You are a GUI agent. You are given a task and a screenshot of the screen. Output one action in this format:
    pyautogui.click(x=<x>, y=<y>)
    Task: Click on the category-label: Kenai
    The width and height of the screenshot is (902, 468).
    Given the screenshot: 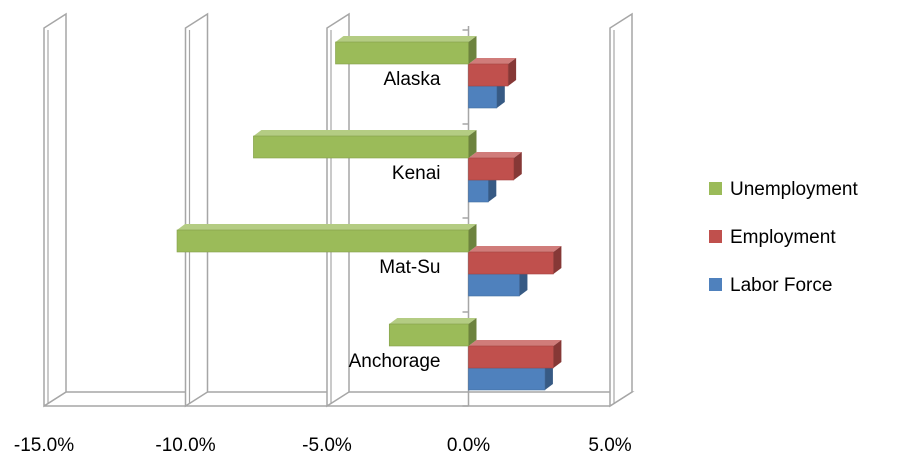 What is the action you would take?
    pyautogui.click(x=416, y=173)
    